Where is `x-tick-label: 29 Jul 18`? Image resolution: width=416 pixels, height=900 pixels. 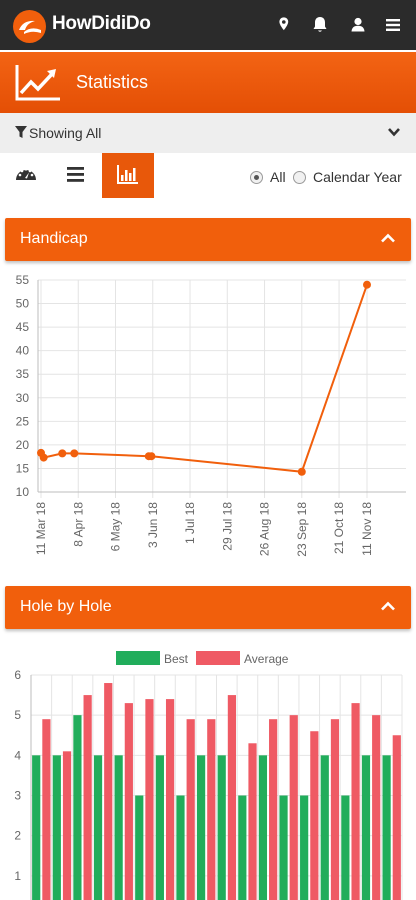
x-tick-label: 29 Jul 18 is located at coordinates (227, 526).